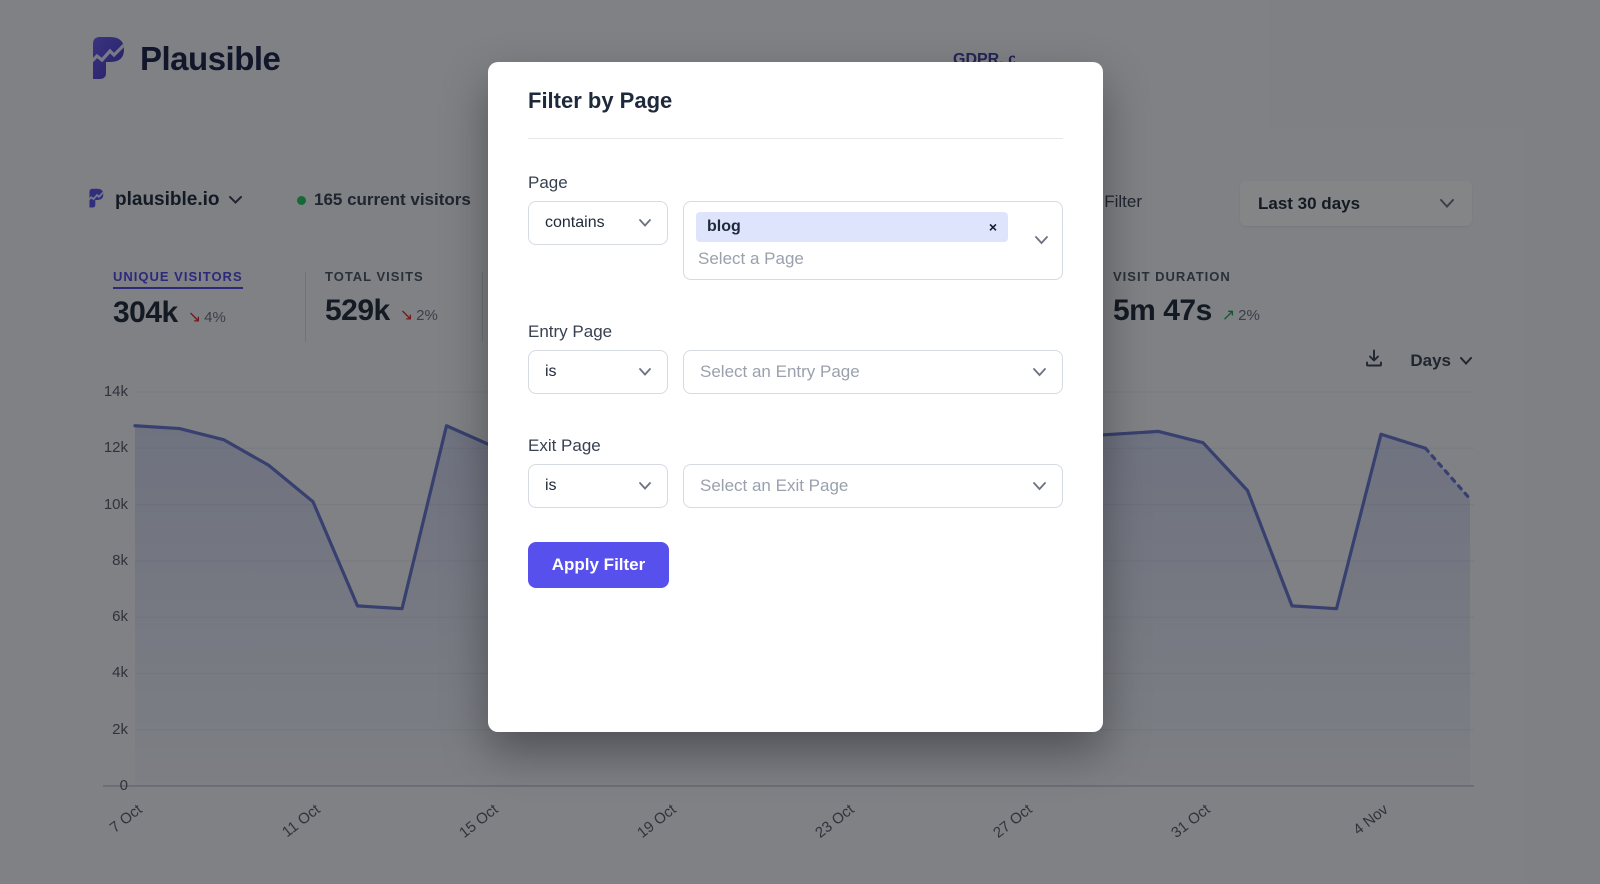 The width and height of the screenshot is (1600, 884). Describe the element at coordinates (774, 485) in the screenshot. I see `exit-page-placeholder: Select an Exit Page` at that location.